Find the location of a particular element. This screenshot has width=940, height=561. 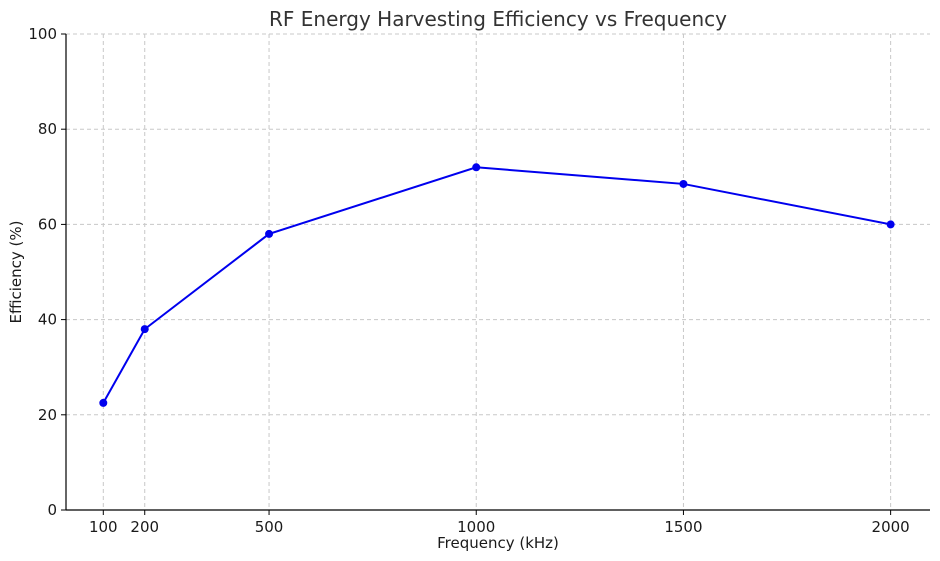

x-tick-label: 2000 is located at coordinates (891, 527).